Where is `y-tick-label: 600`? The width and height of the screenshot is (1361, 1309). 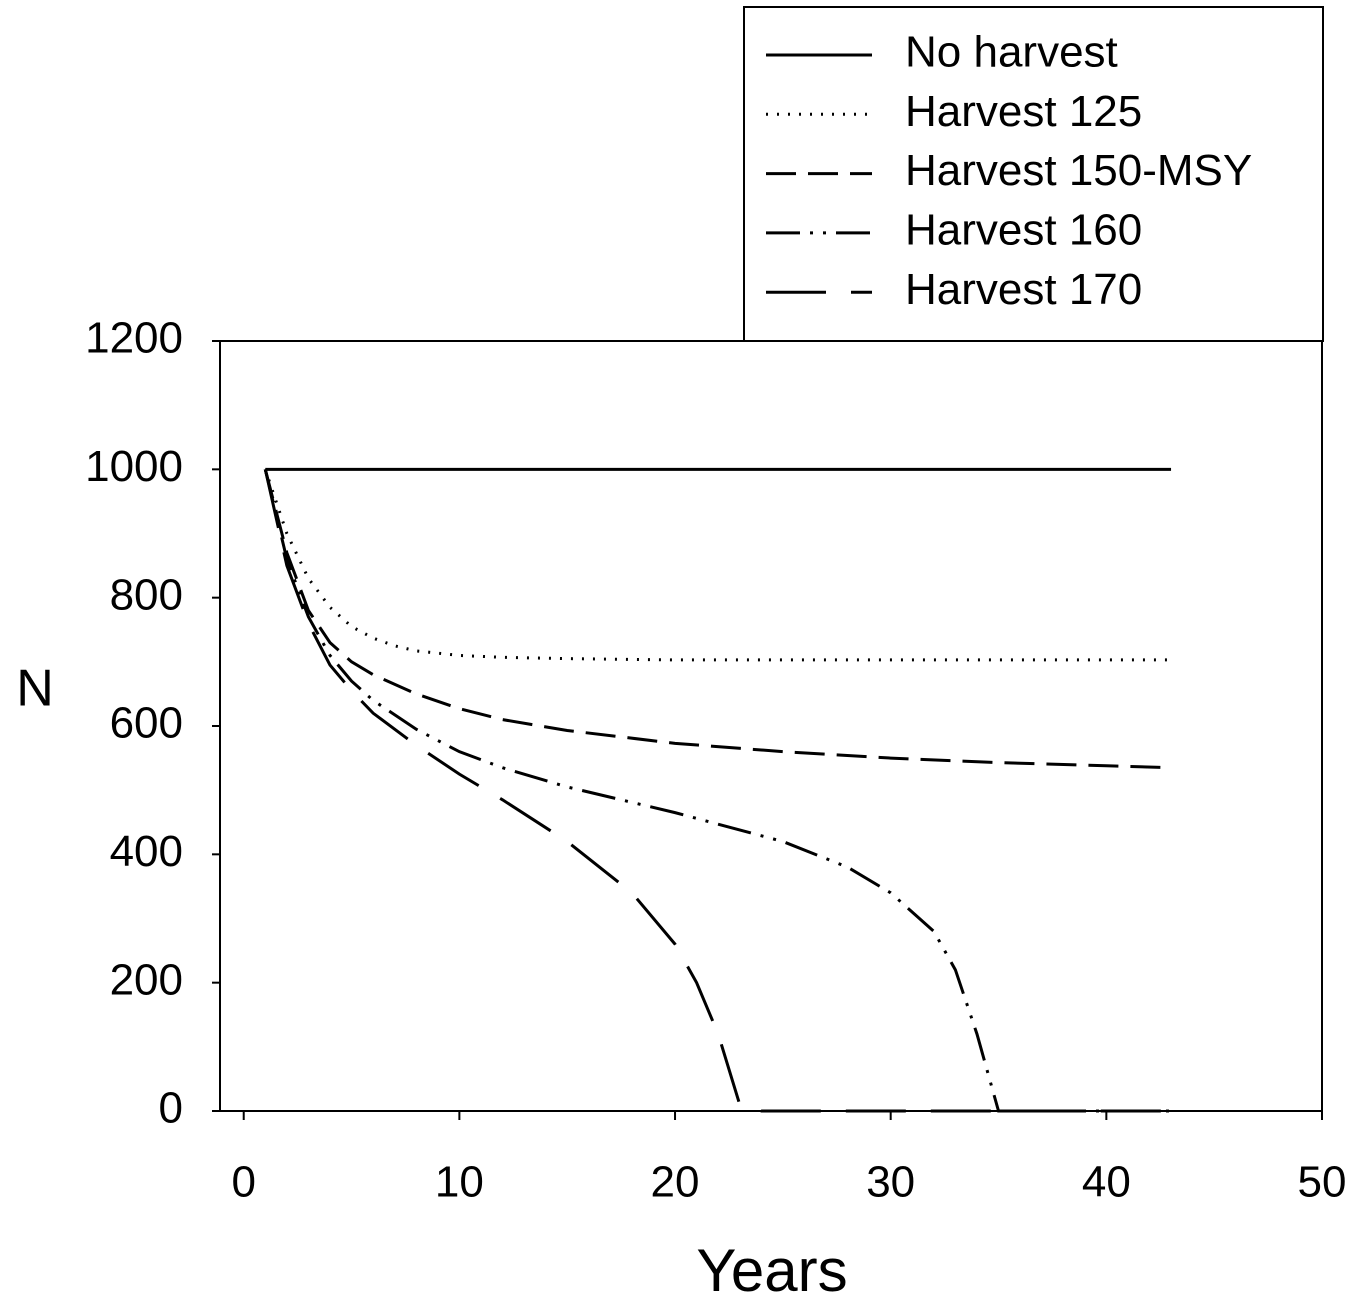
y-tick-label: 600 is located at coordinates (146, 723).